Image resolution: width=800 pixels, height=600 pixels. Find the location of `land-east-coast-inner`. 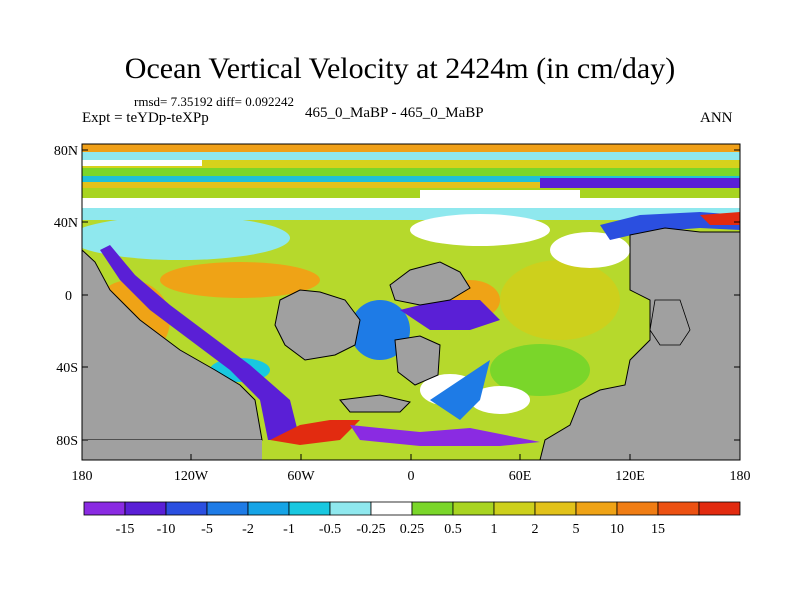

land-east-coast-inner is located at coordinates (670, 322).